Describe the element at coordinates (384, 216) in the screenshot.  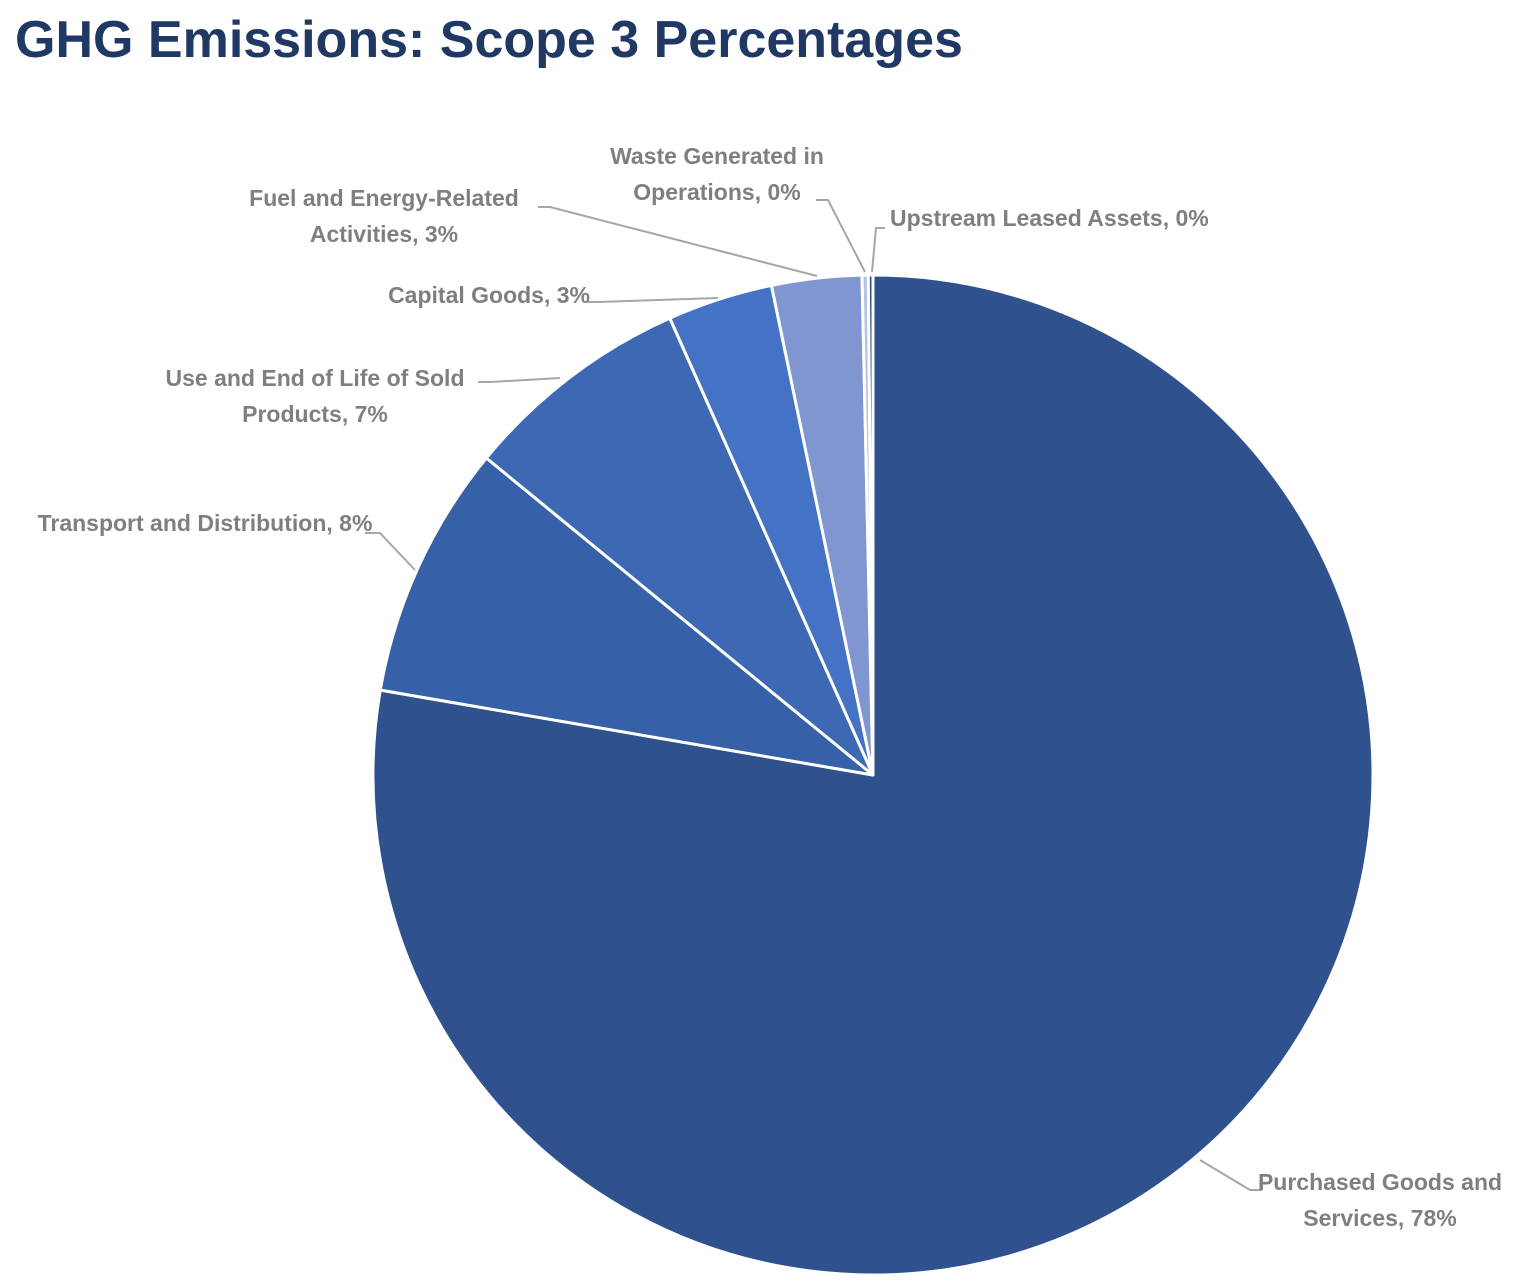
I see `data-label: Fuel and Energy-Related Activities, 3%` at that location.